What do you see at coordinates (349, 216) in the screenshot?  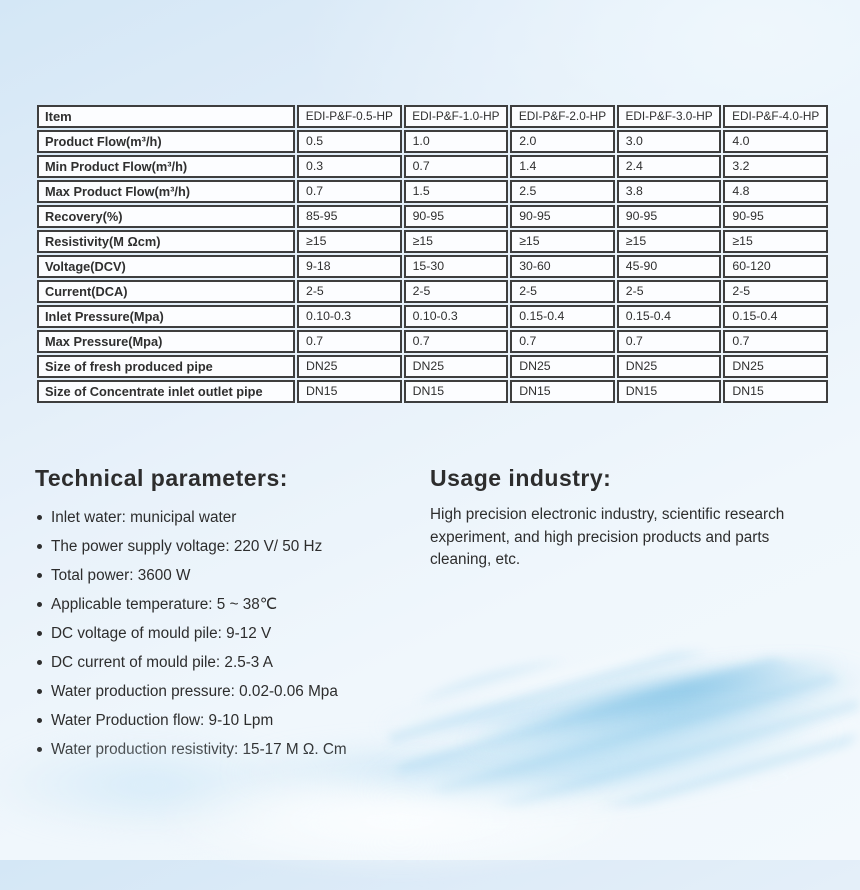 I see `cell-value: 85-95` at bounding box center [349, 216].